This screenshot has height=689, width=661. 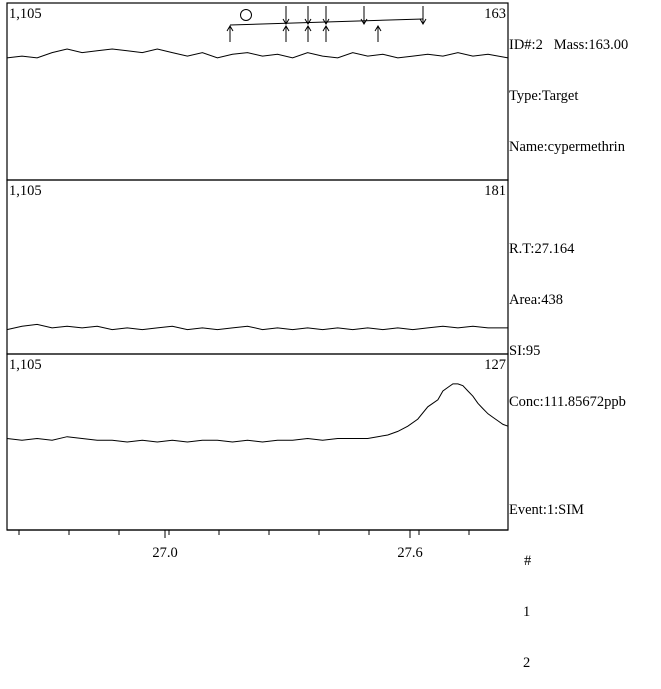 What do you see at coordinates (542, 249) in the screenshot?
I see `retention-time-text: R.T:27.164` at bounding box center [542, 249].